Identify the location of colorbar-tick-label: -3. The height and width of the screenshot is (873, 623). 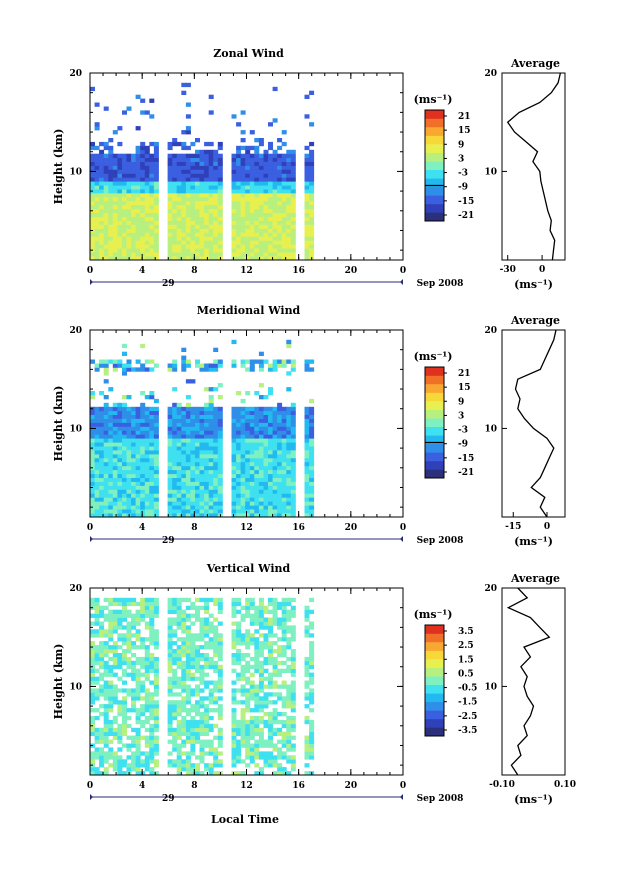
(463, 431).